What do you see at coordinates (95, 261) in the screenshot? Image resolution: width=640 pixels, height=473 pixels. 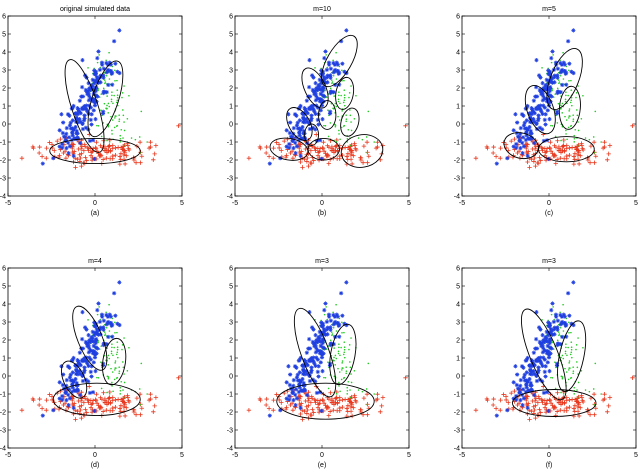 I see `panel-d-title: m=4` at bounding box center [95, 261].